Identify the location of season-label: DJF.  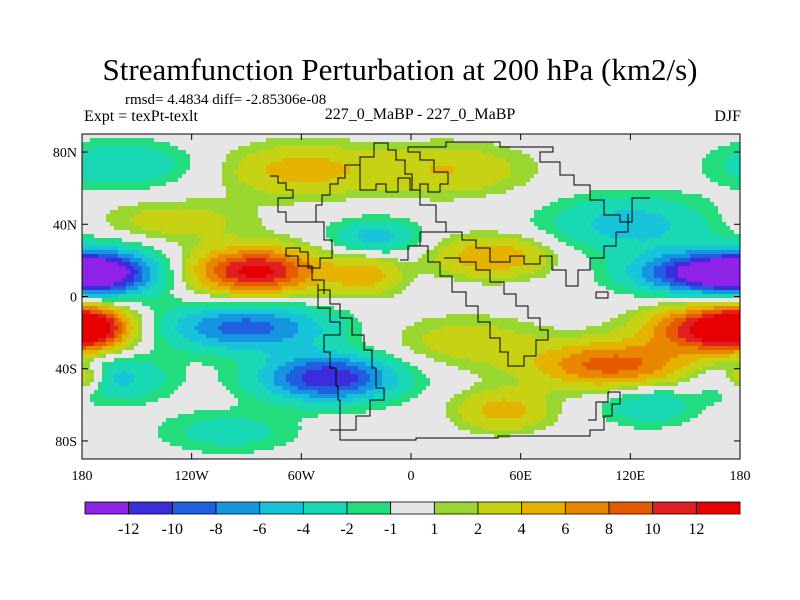
(727, 116).